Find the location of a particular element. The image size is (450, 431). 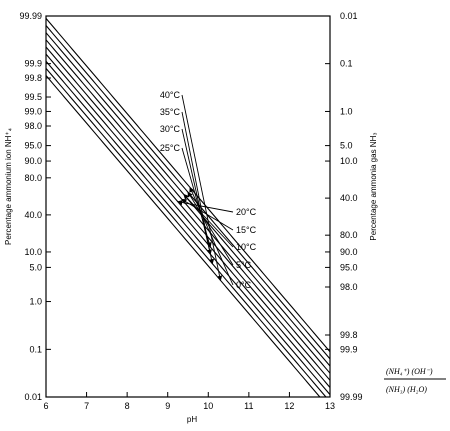

right-axis-label: Percentage ammonia gas NH₃ is located at coordinates (373, 186).